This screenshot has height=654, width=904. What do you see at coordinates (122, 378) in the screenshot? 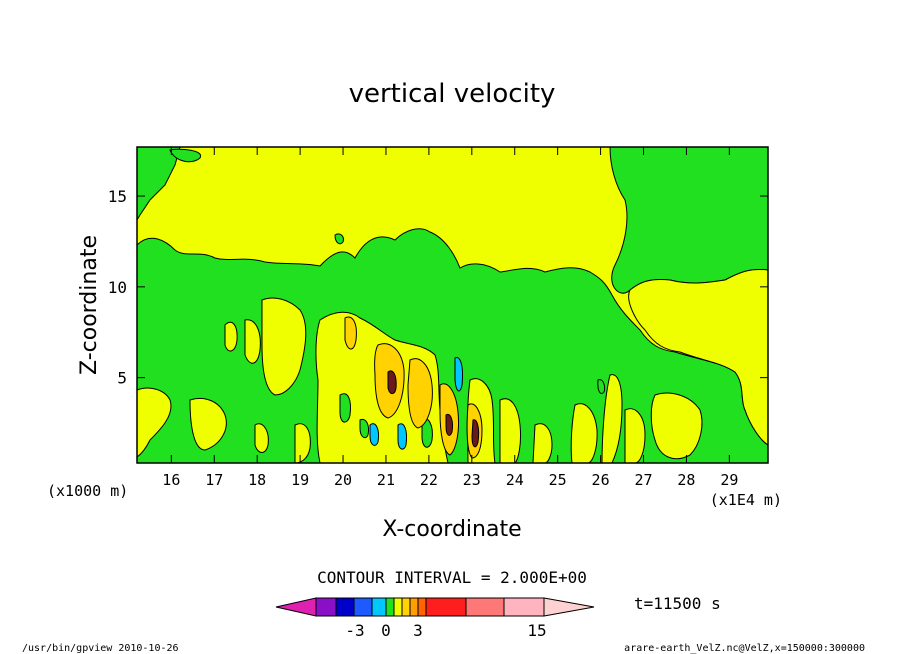
I see `y-tick-label: 5` at bounding box center [122, 378].